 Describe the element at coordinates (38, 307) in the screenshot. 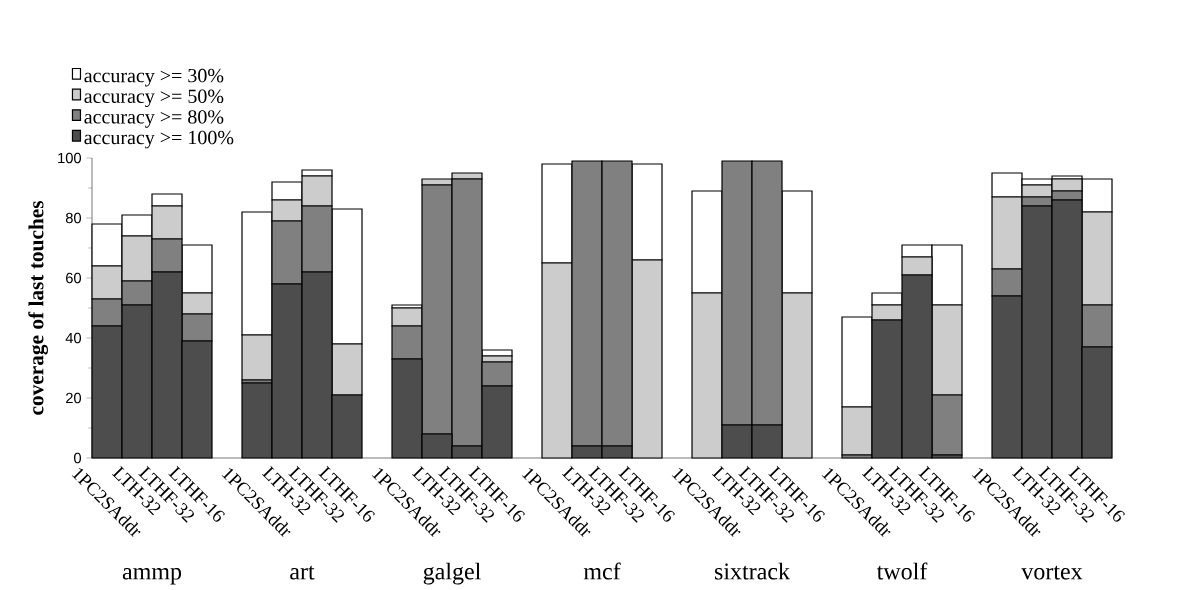

I see `y-axis-title: coverage of last touches` at that location.